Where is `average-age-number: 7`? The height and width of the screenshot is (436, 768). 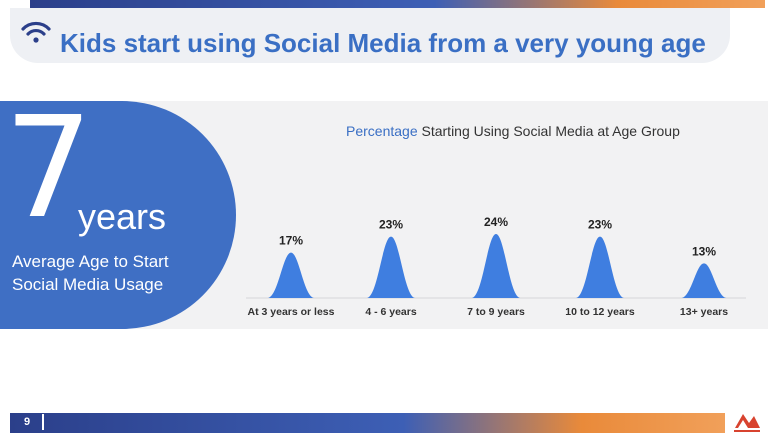
average-age-number: 7 is located at coordinates (49, 168).